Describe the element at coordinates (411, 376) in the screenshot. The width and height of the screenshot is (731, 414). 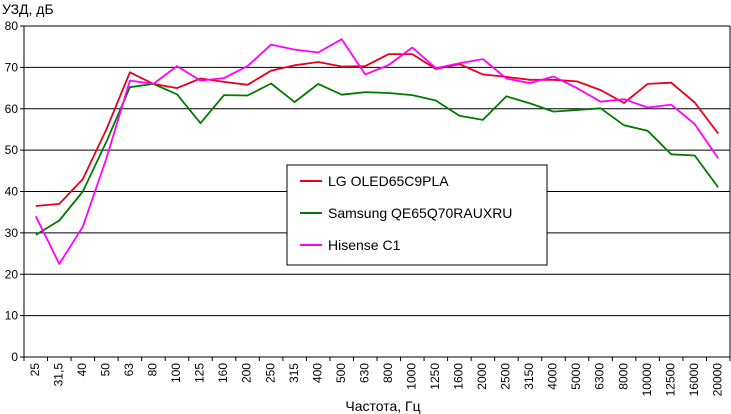
I see `x-tick-label: 1000` at that location.